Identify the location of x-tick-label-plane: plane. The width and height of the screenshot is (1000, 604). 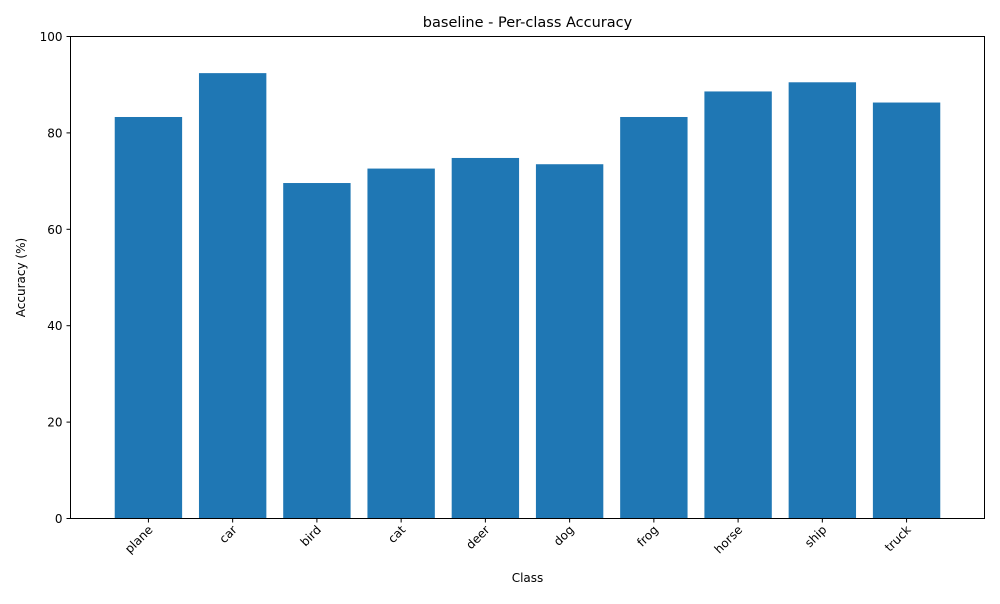
(138, 539).